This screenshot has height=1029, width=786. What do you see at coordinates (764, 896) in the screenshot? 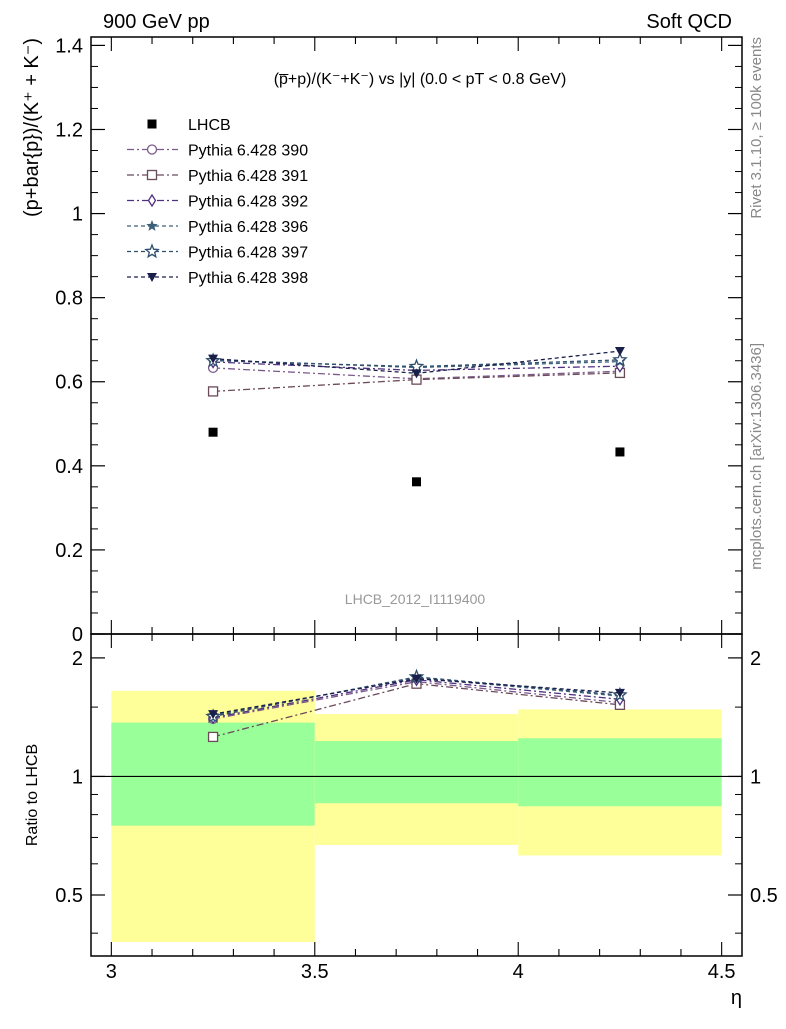
I see `ratio-y-tick-label-right: 0.5` at bounding box center [764, 896].